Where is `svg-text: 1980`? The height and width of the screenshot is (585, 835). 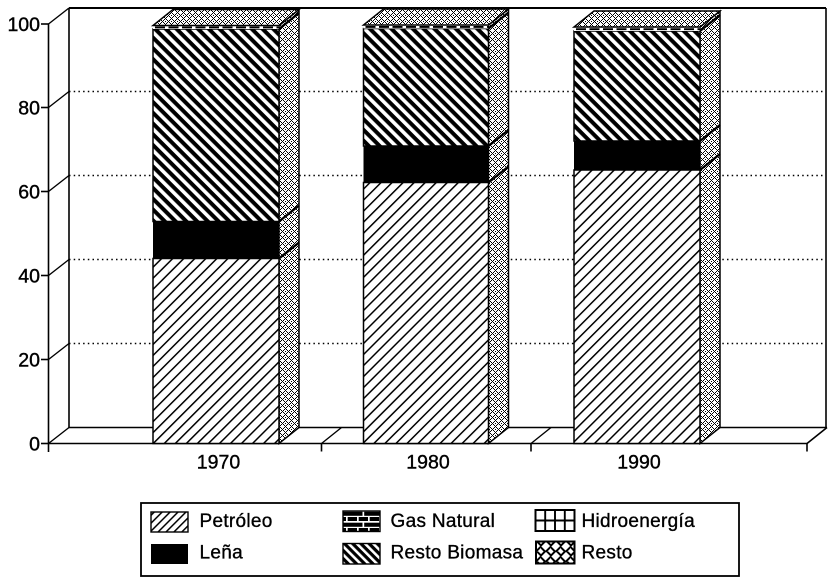
svg-text: 1980 is located at coordinates (428, 463).